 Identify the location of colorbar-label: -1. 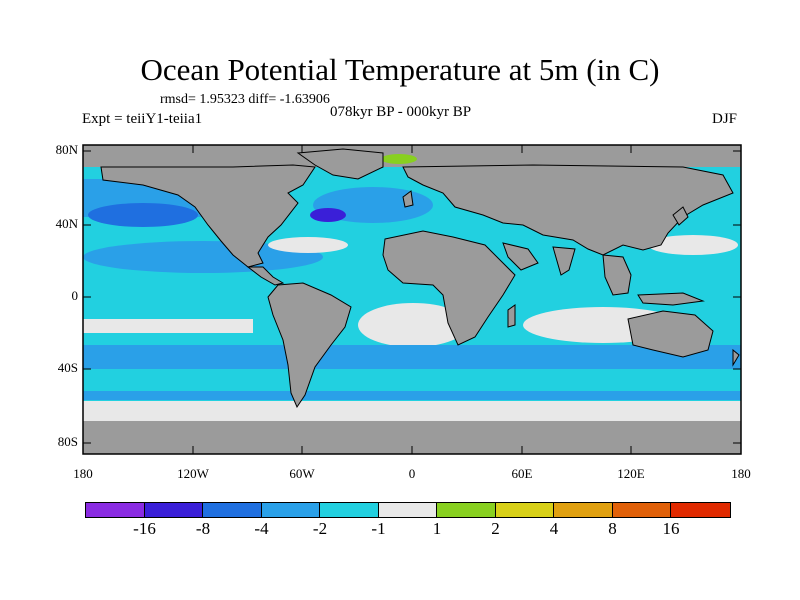
(378, 528).